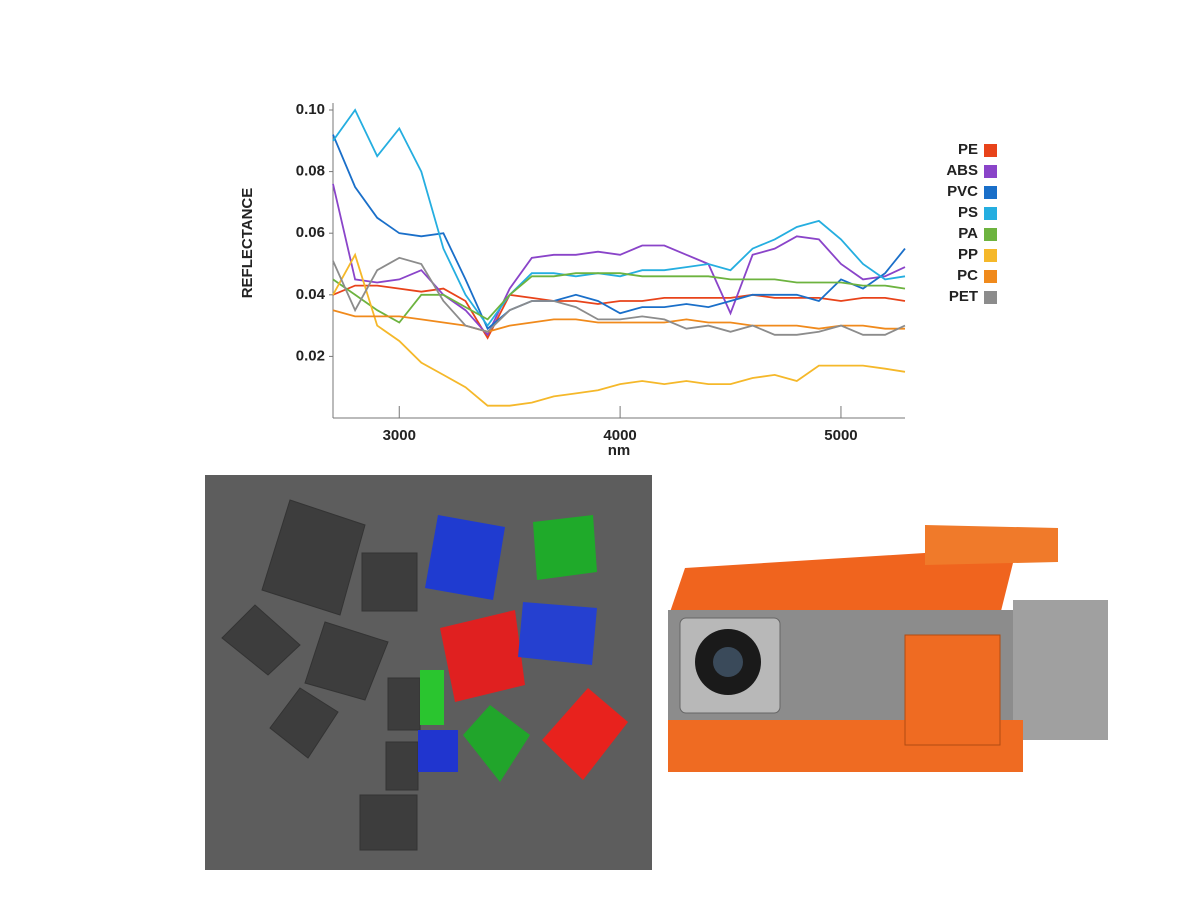  I want to click on y-tick-label: 0.10, so click(310, 109).